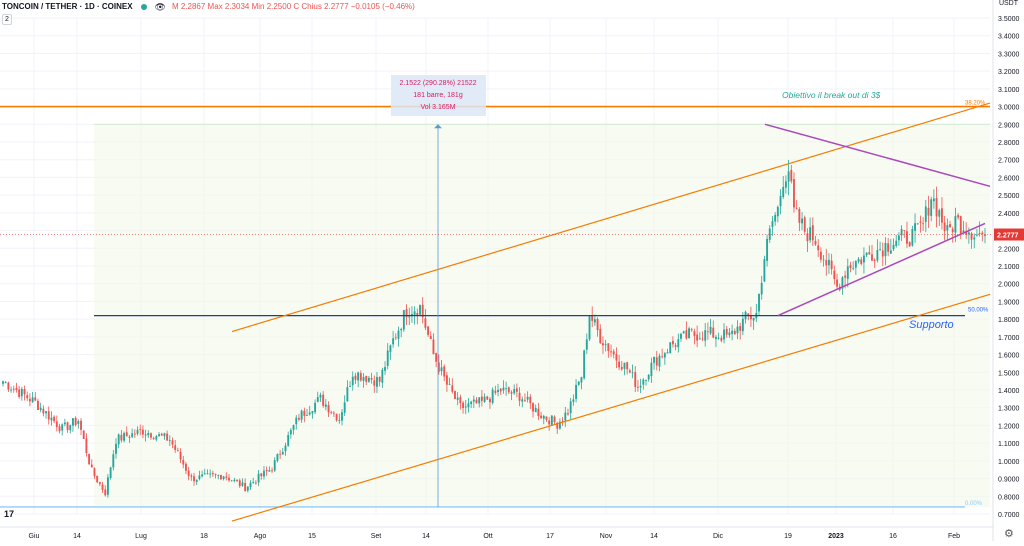 This screenshot has width=1024, height=546. Describe the element at coordinates (954, 536) in the screenshot. I see `time-tick-label: Feb` at that location.